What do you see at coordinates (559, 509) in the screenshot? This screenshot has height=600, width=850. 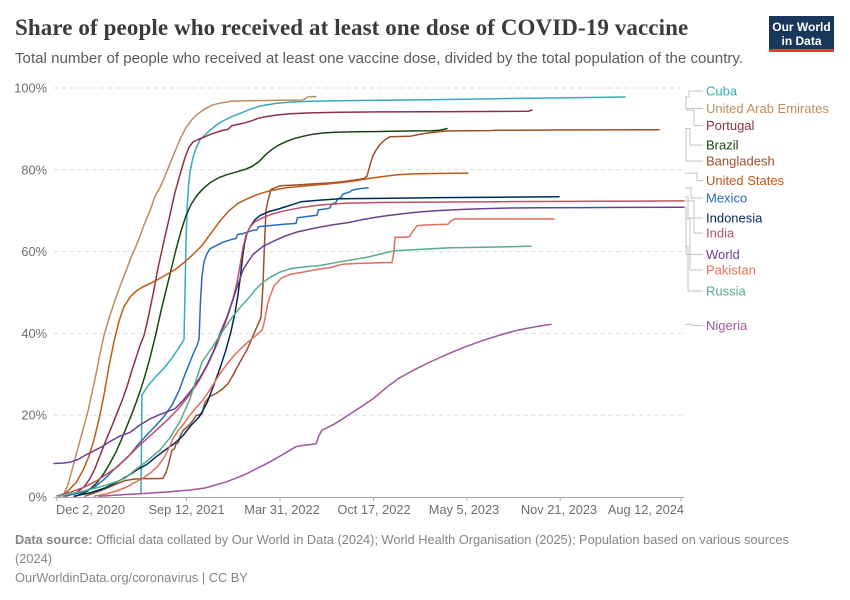 I see `svg-text: Nov 21, 2023` at bounding box center [559, 509].